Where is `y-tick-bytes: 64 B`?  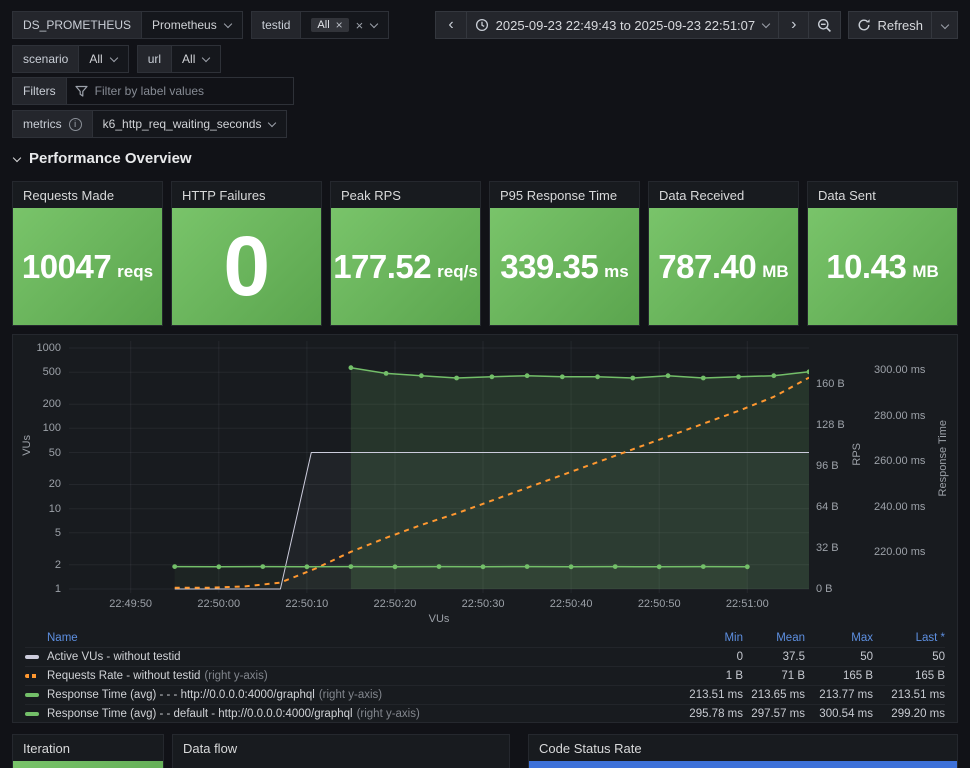 y-tick-bytes: 64 B is located at coordinates (827, 507).